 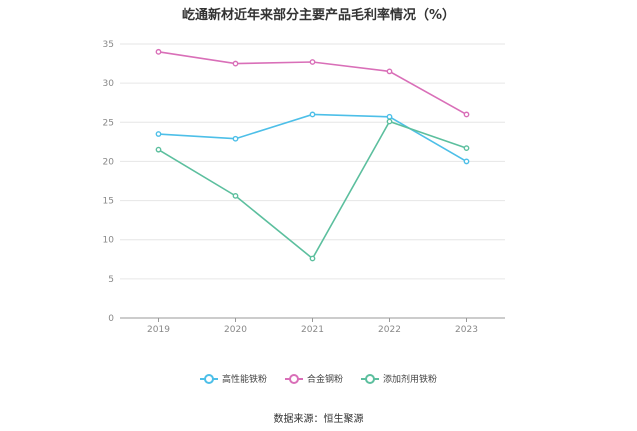 What do you see at coordinates (312, 330) in the screenshot?
I see `x-tick-label: 2021` at bounding box center [312, 330].